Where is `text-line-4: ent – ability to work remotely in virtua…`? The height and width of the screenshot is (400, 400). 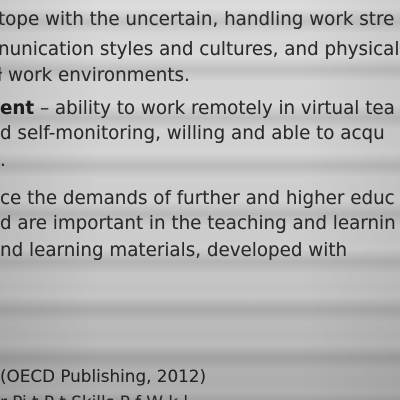
text-line-4: ent – ability to work remotely in virtua… is located at coordinates (200, 109).